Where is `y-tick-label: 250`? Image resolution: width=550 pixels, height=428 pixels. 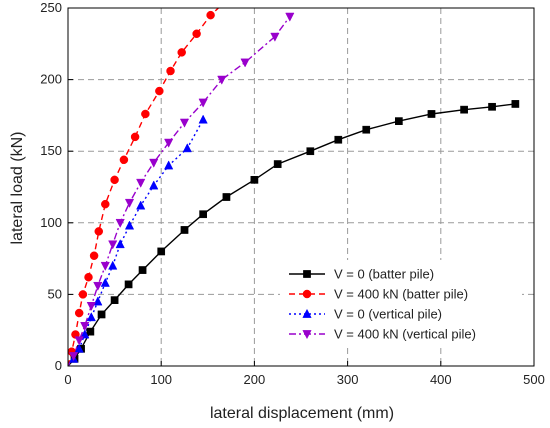 y-tick-label: 250 is located at coordinates (51, 7).